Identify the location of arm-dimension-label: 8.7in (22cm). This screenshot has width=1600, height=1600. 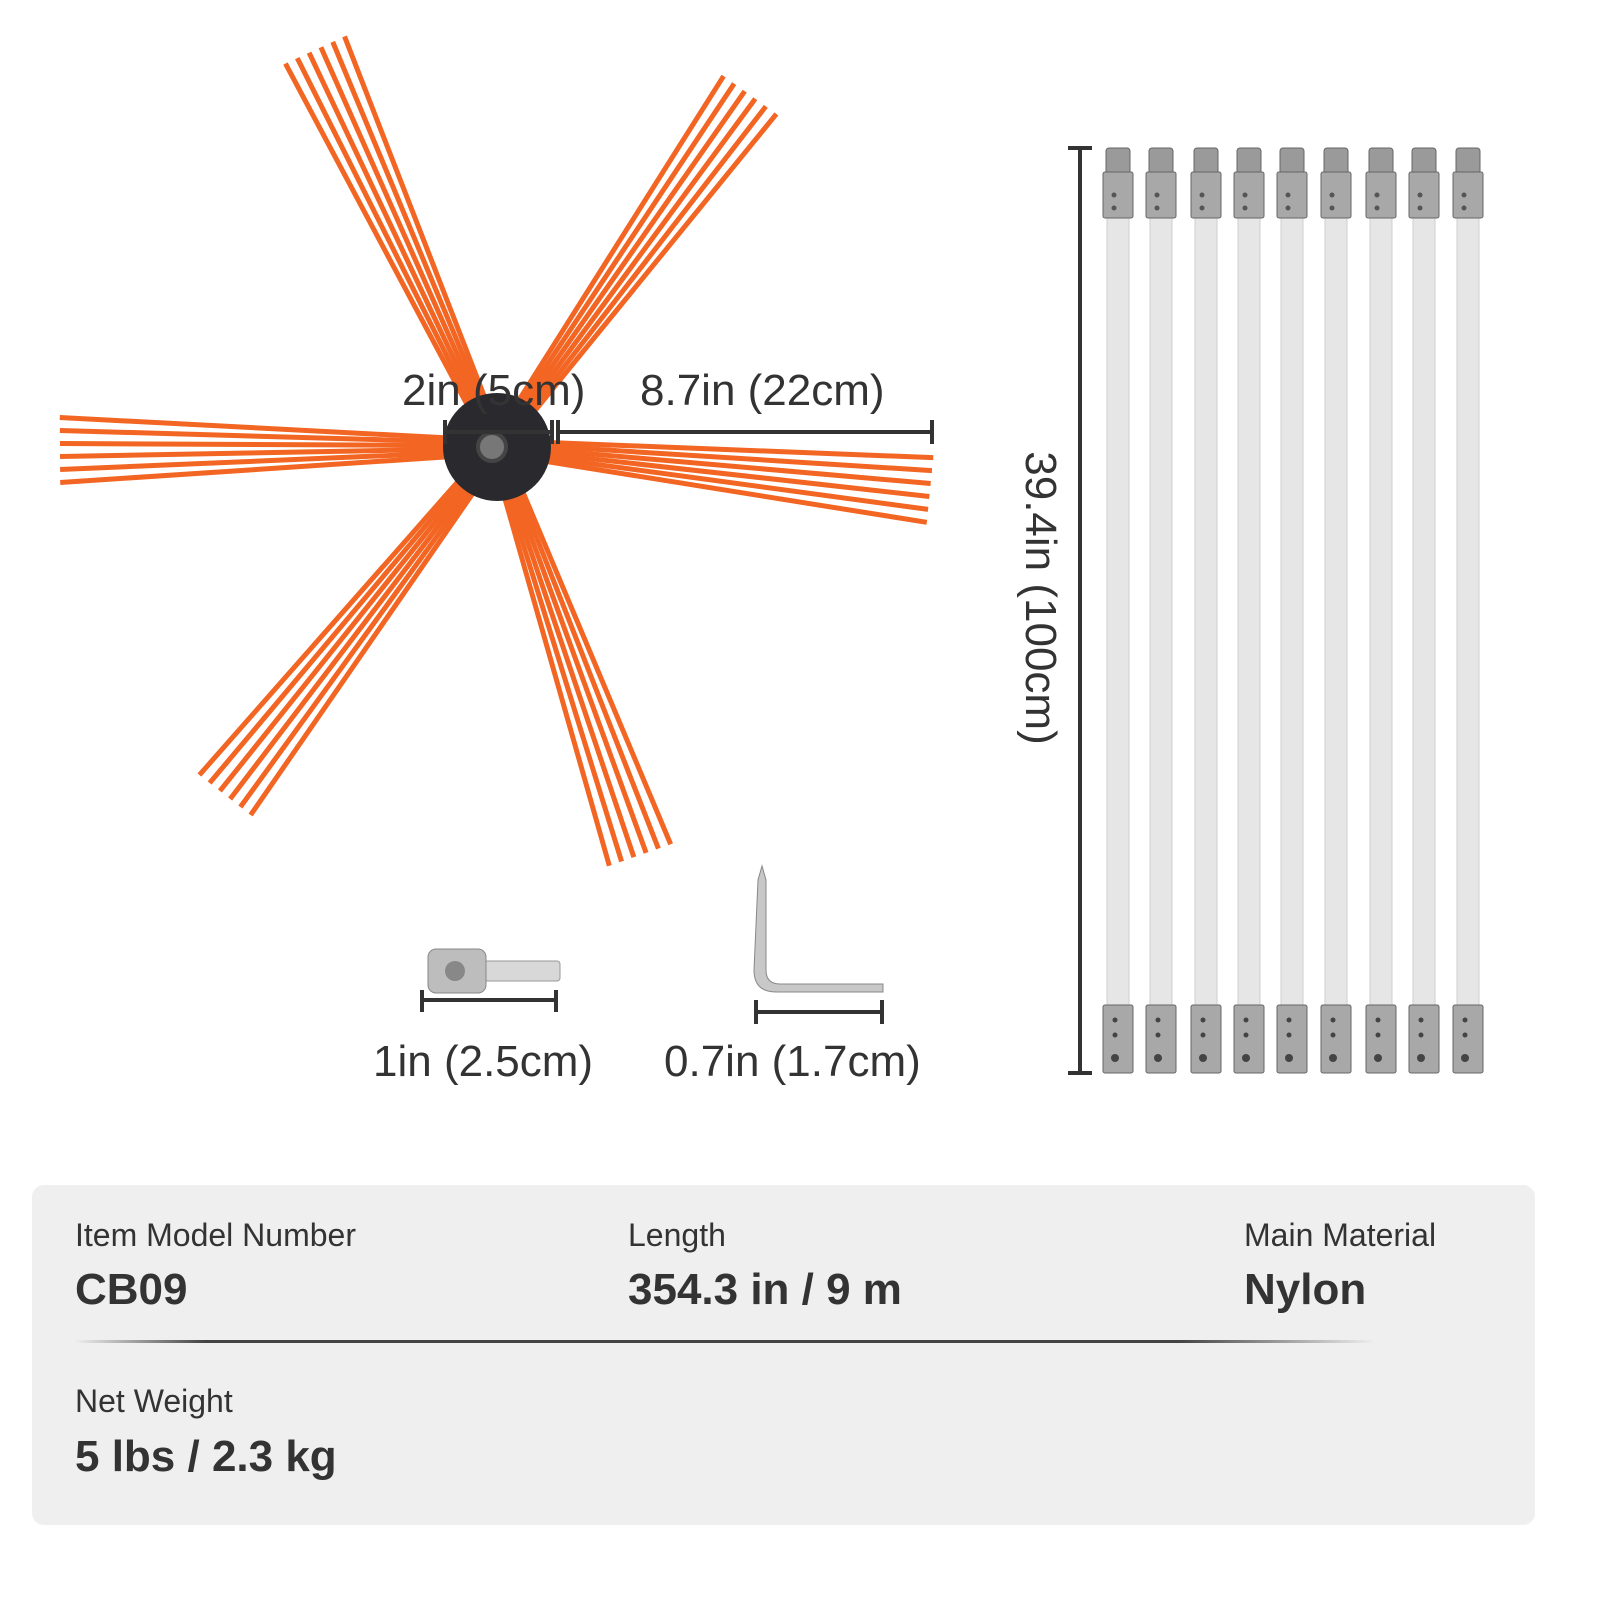
(762, 390).